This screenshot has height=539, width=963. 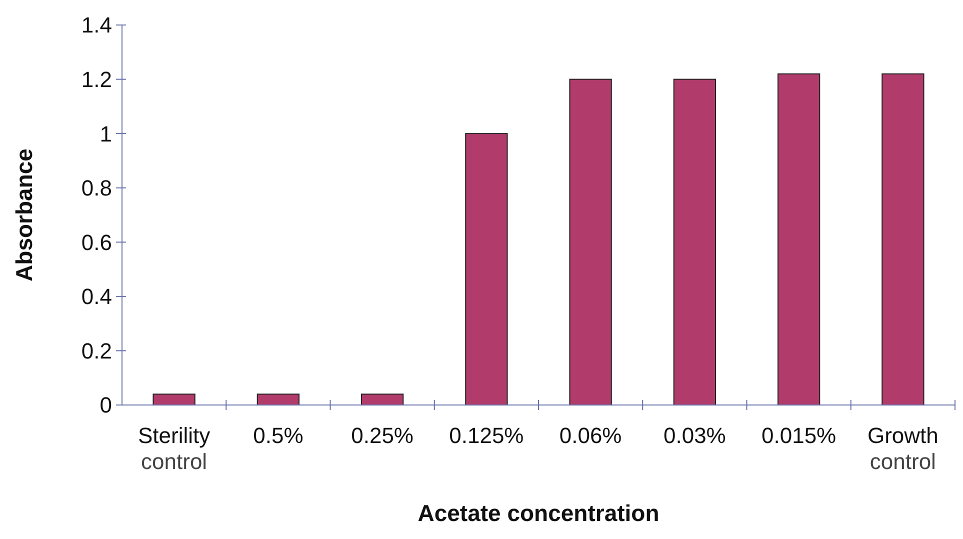 What do you see at coordinates (539, 513) in the screenshot?
I see `x-axis-title: Acetate concentration` at bounding box center [539, 513].